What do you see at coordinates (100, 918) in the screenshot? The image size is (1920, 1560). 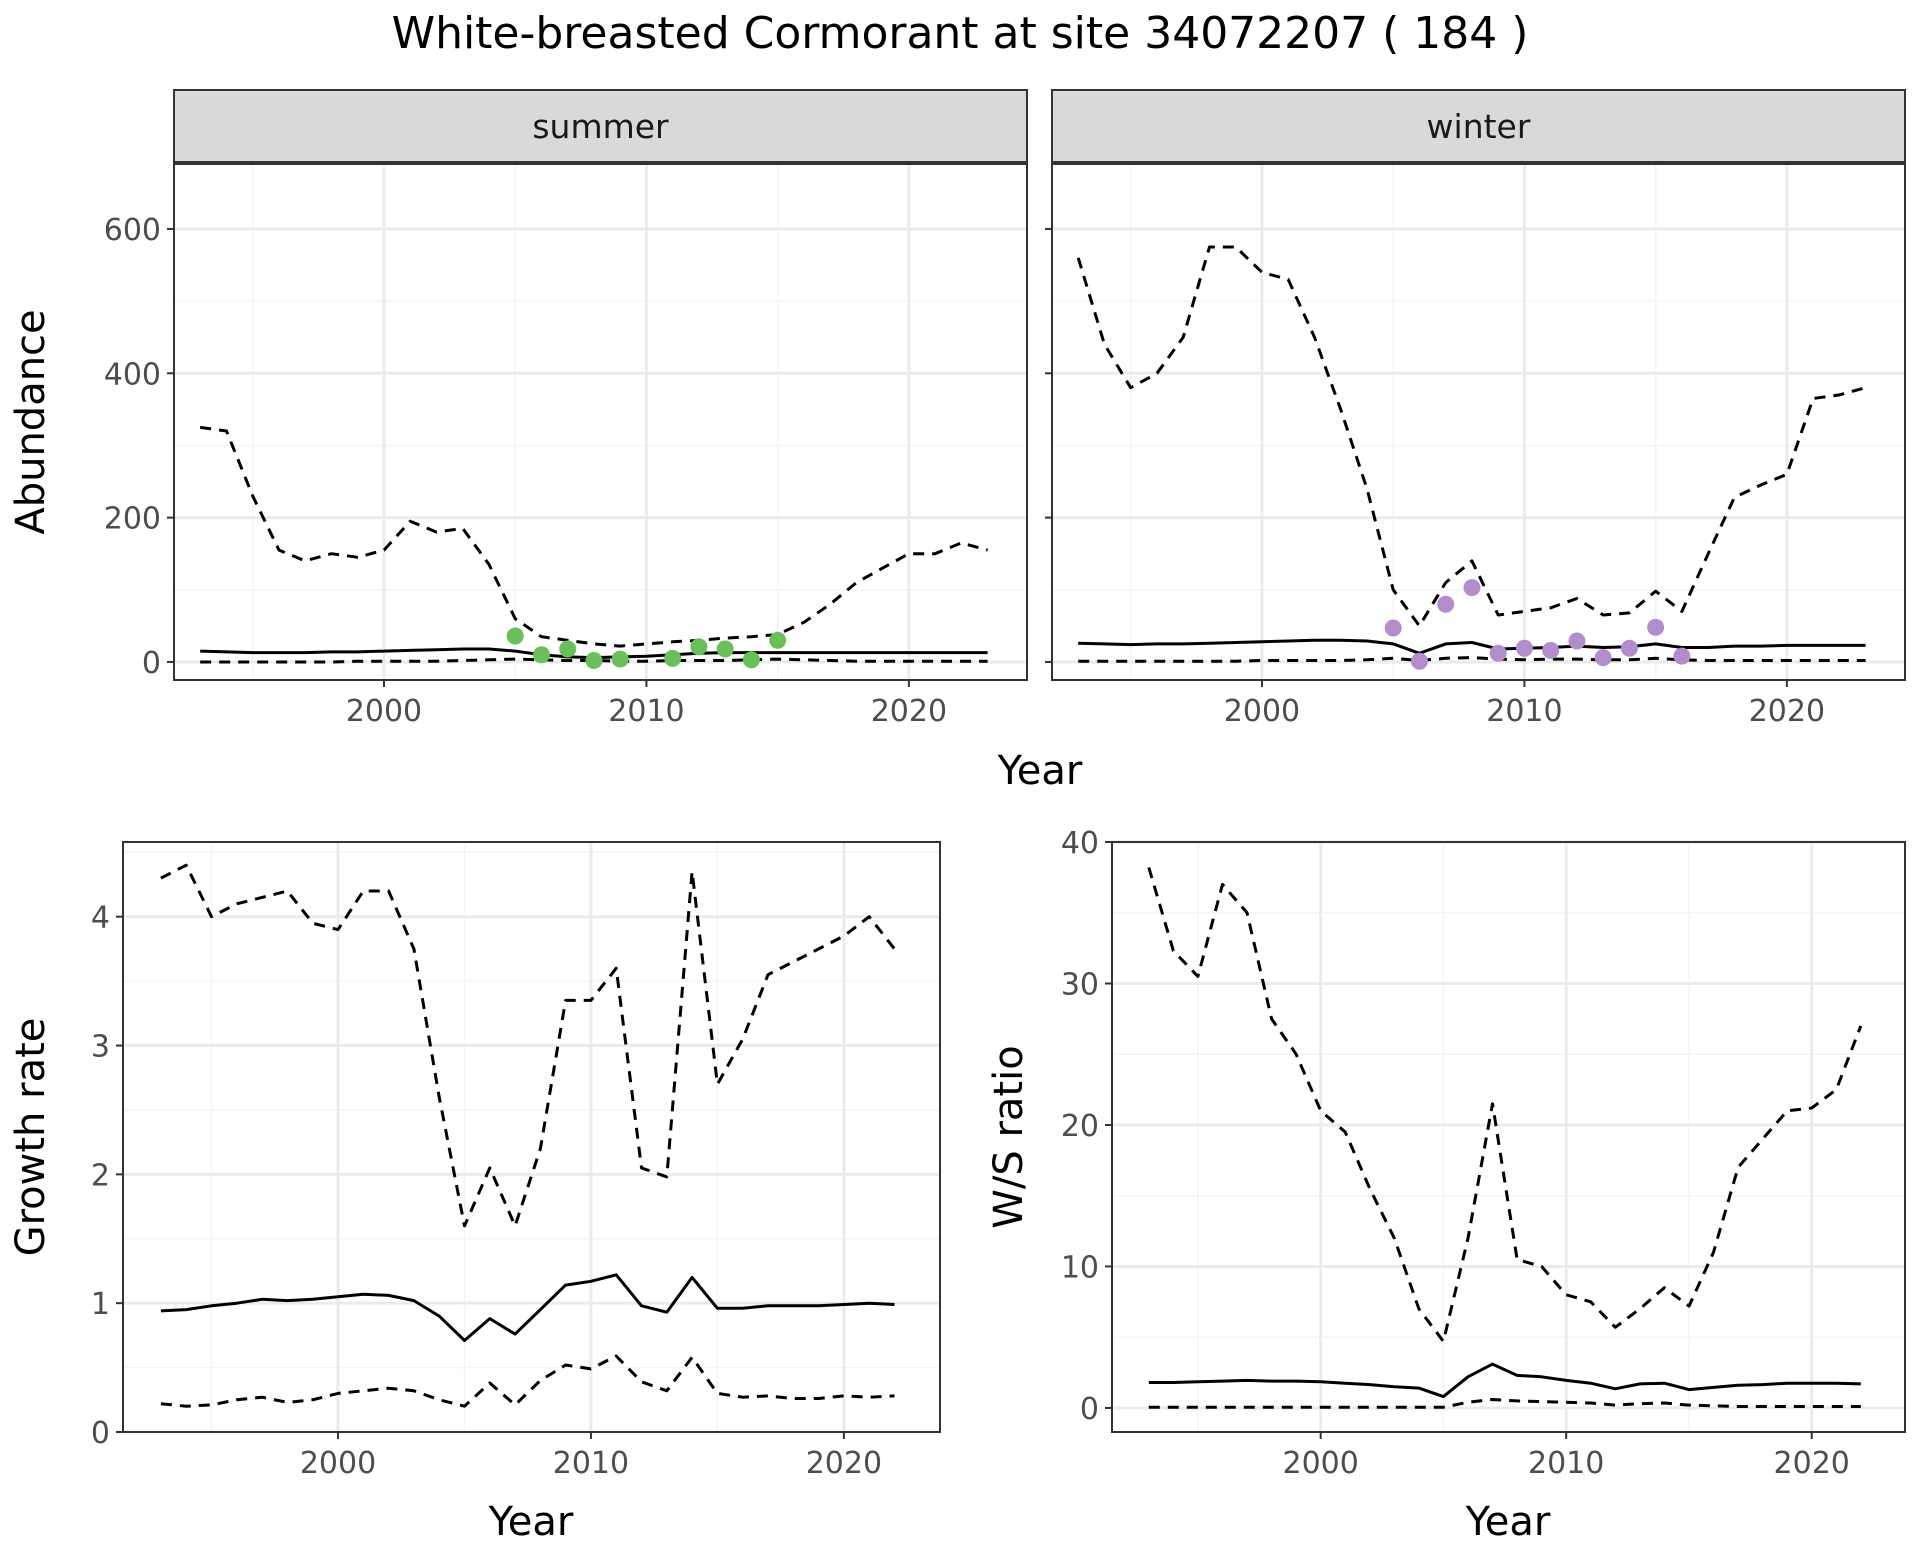 I see `growth-y-tick-label: 4` at bounding box center [100, 918].